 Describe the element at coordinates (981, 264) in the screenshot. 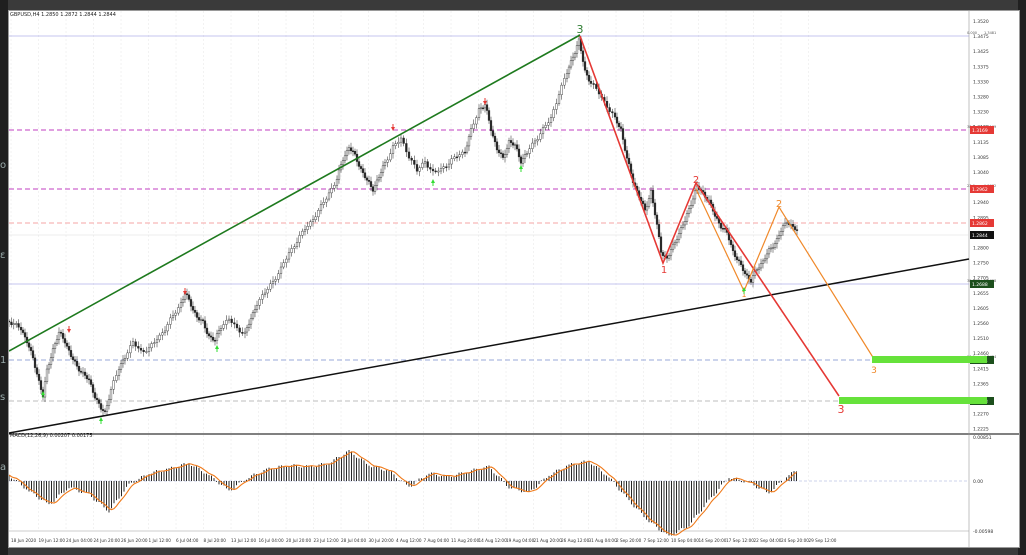

I see `price-tick-label: 1.2750` at that location.